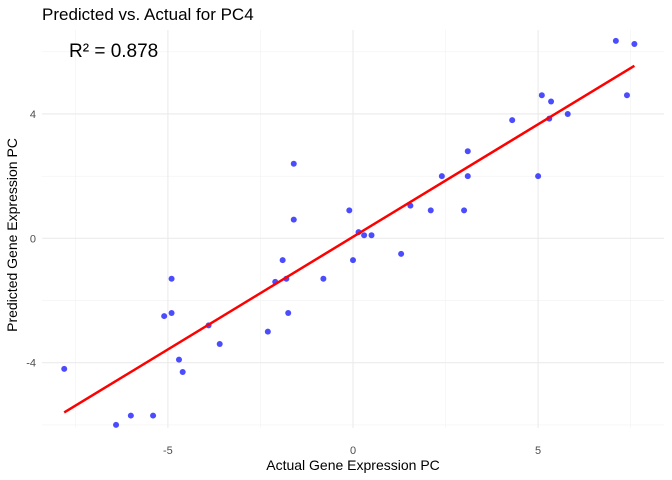  I want to click on y-tick-label: -4, so click(31, 364).